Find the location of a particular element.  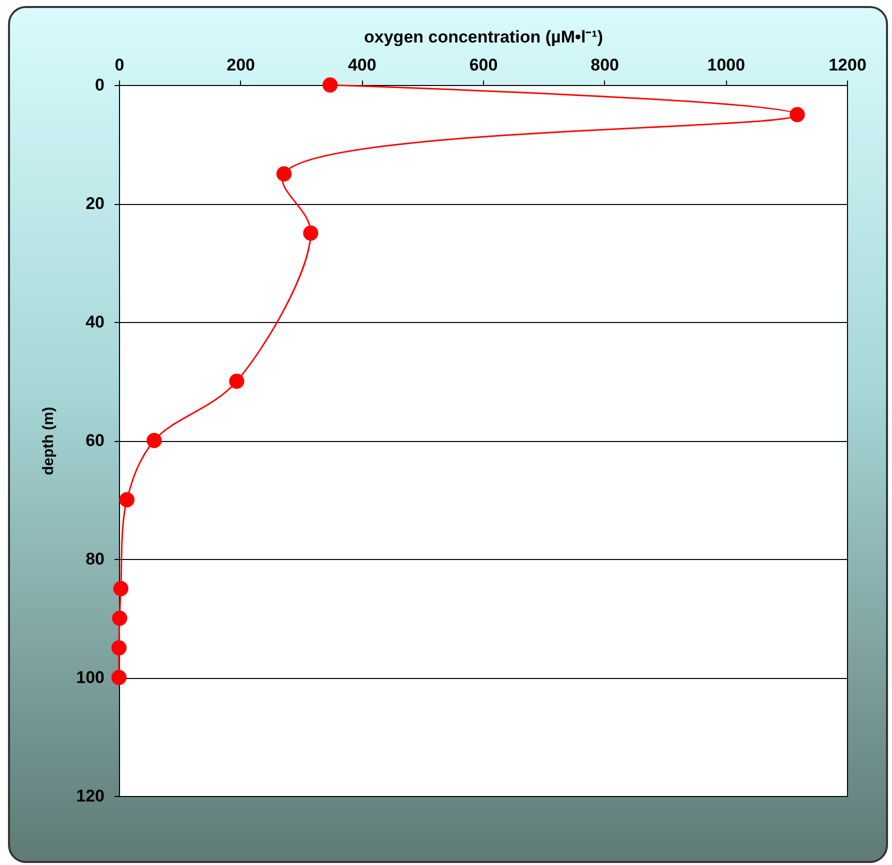

y-axis-title: depth (m) is located at coordinates (49, 441).